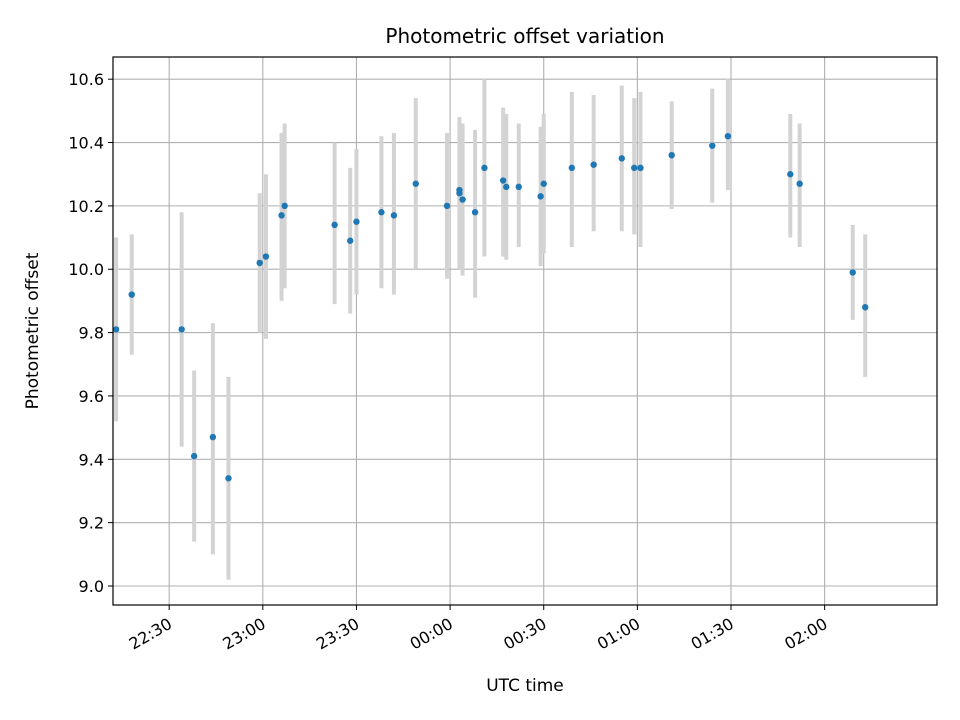 The image size is (960, 720). Describe the element at coordinates (525, 686) in the screenshot. I see `x-axis-label: UTC time` at that location.